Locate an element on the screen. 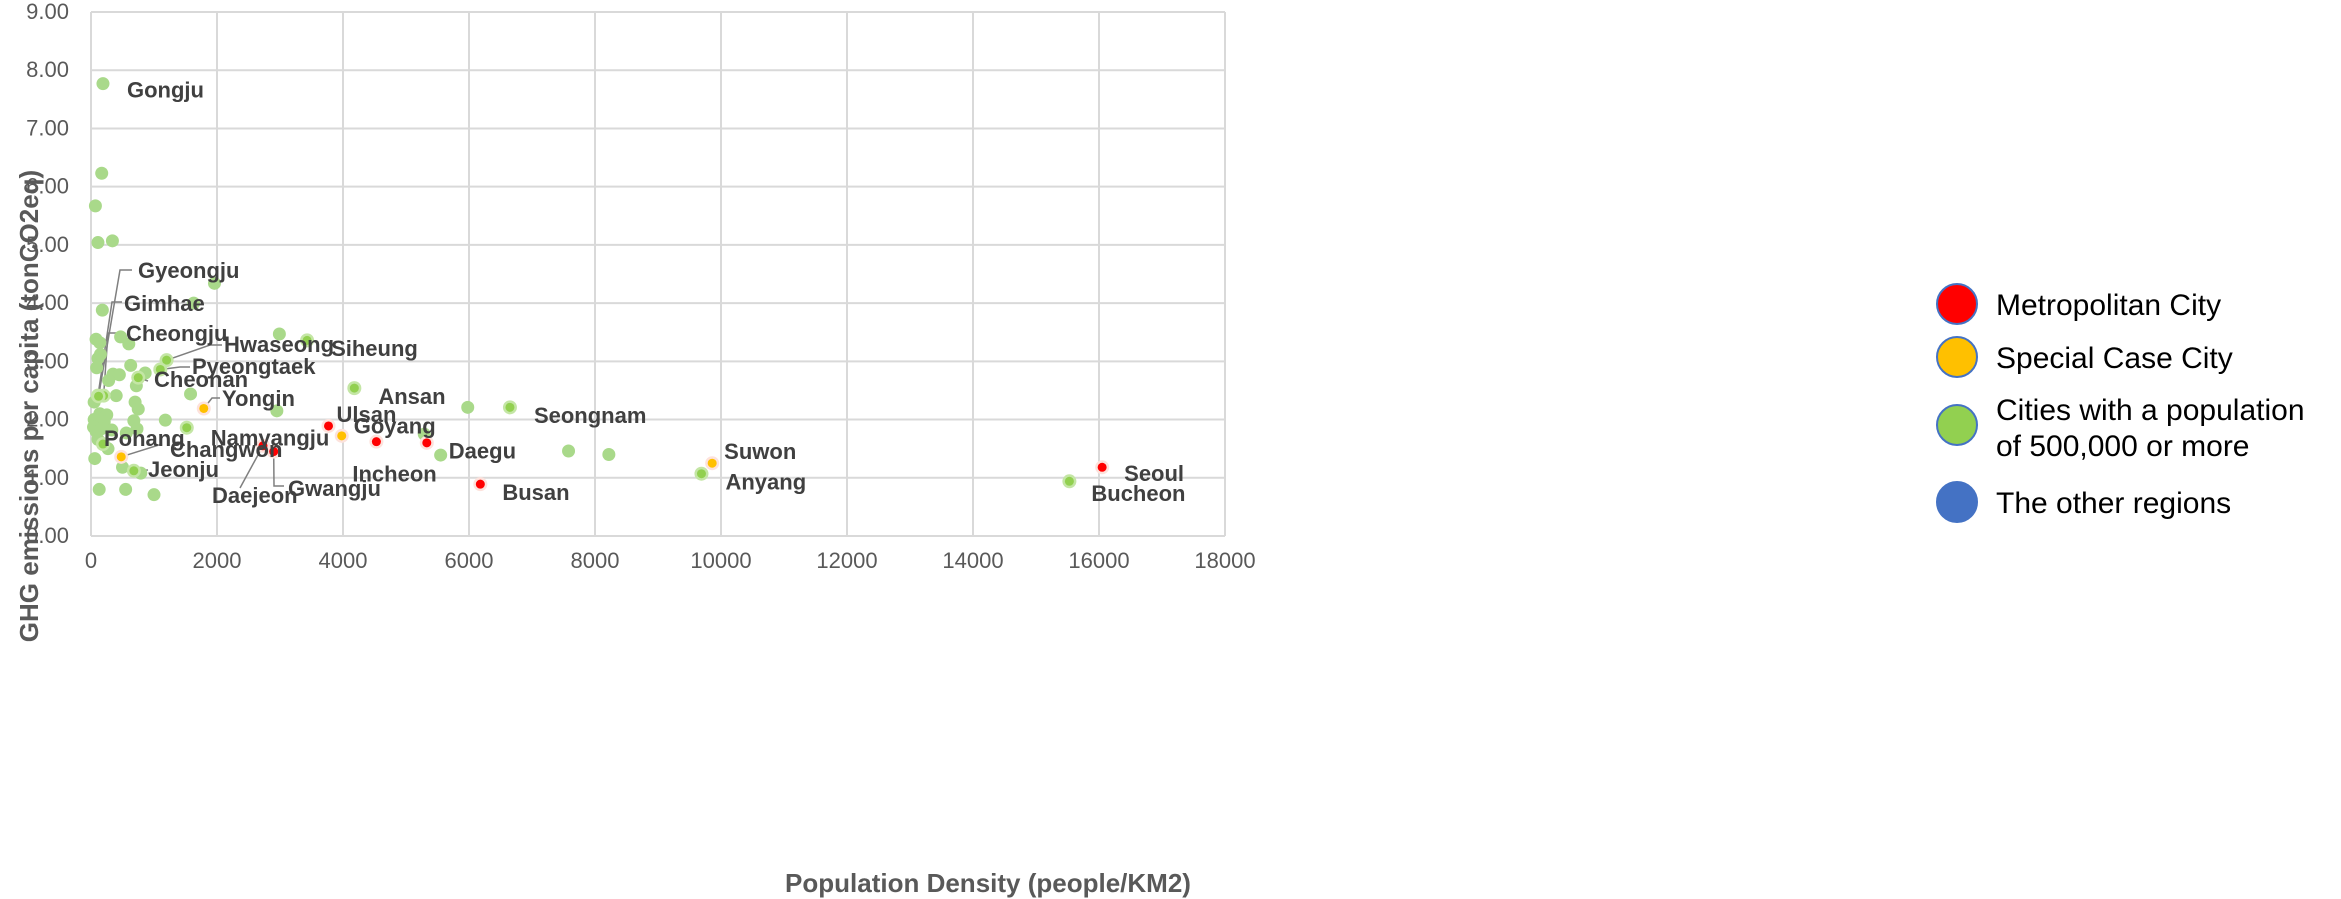 The height and width of the screenshot is (899, 2341). point-label-seoul: Seoul is located at coordinates (1154, 473).